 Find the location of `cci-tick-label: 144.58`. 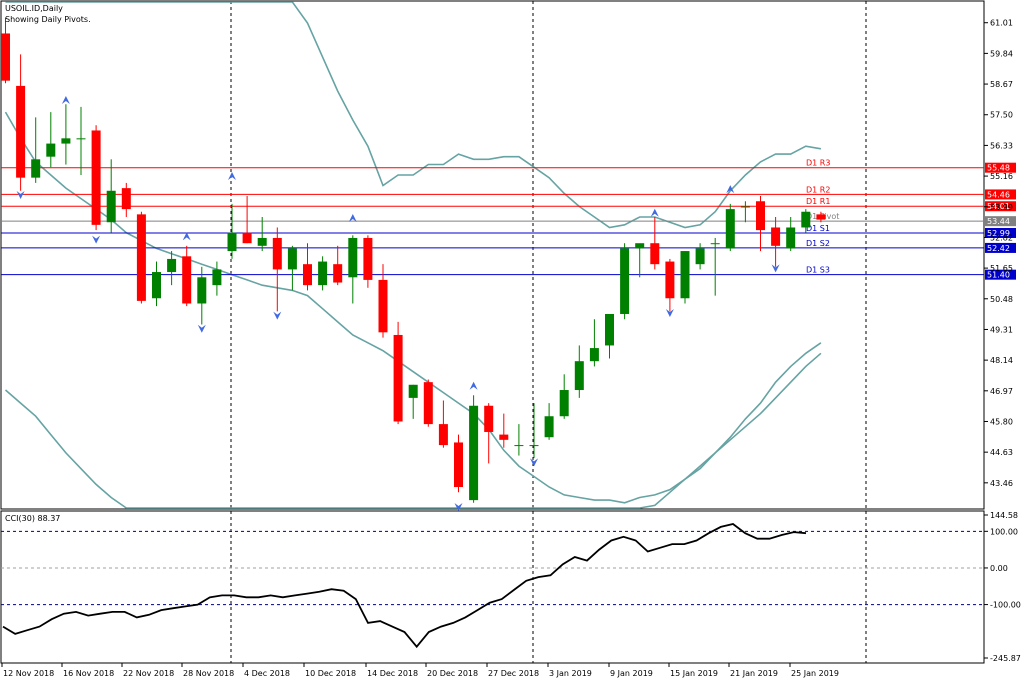

cci-tick-label: 144.58 is located at coordinates (1004, 515).